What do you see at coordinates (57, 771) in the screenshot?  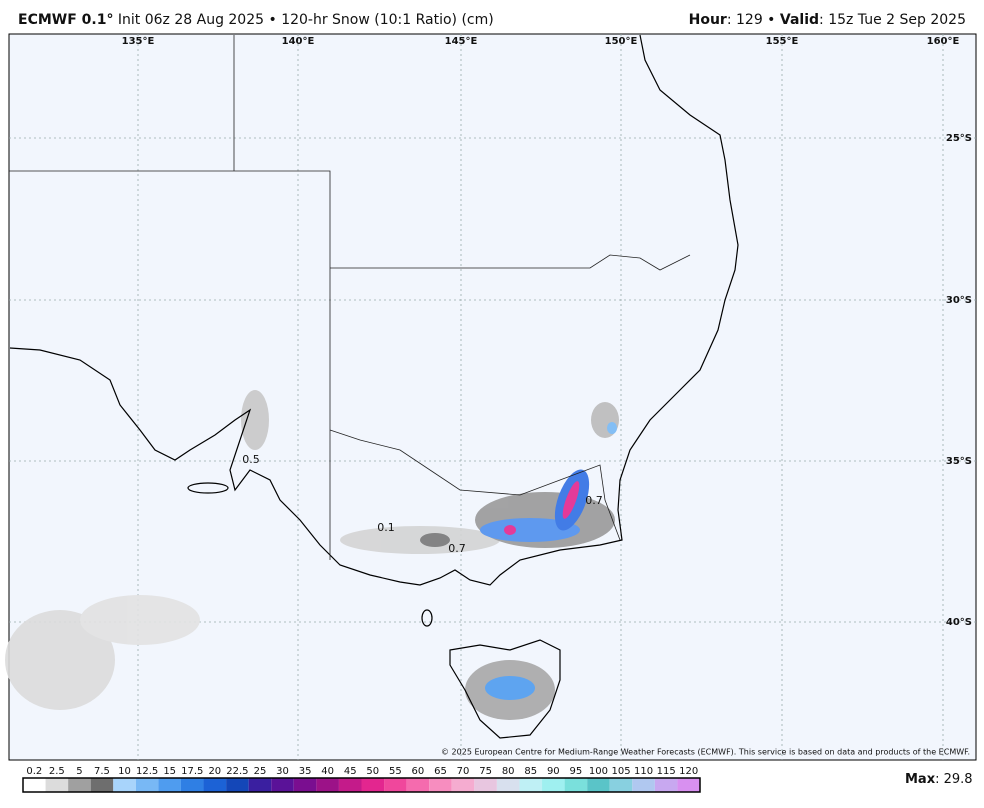 I see `colorbar-label: 2.5` at bounding box center [57, 771].